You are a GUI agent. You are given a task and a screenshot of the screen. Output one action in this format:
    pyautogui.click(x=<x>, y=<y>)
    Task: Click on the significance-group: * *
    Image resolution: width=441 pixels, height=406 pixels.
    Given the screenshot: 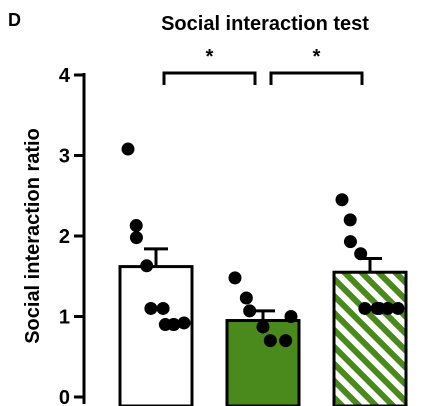 What is the action you would take?
    pyautogui.click(x=263, y=65)
    